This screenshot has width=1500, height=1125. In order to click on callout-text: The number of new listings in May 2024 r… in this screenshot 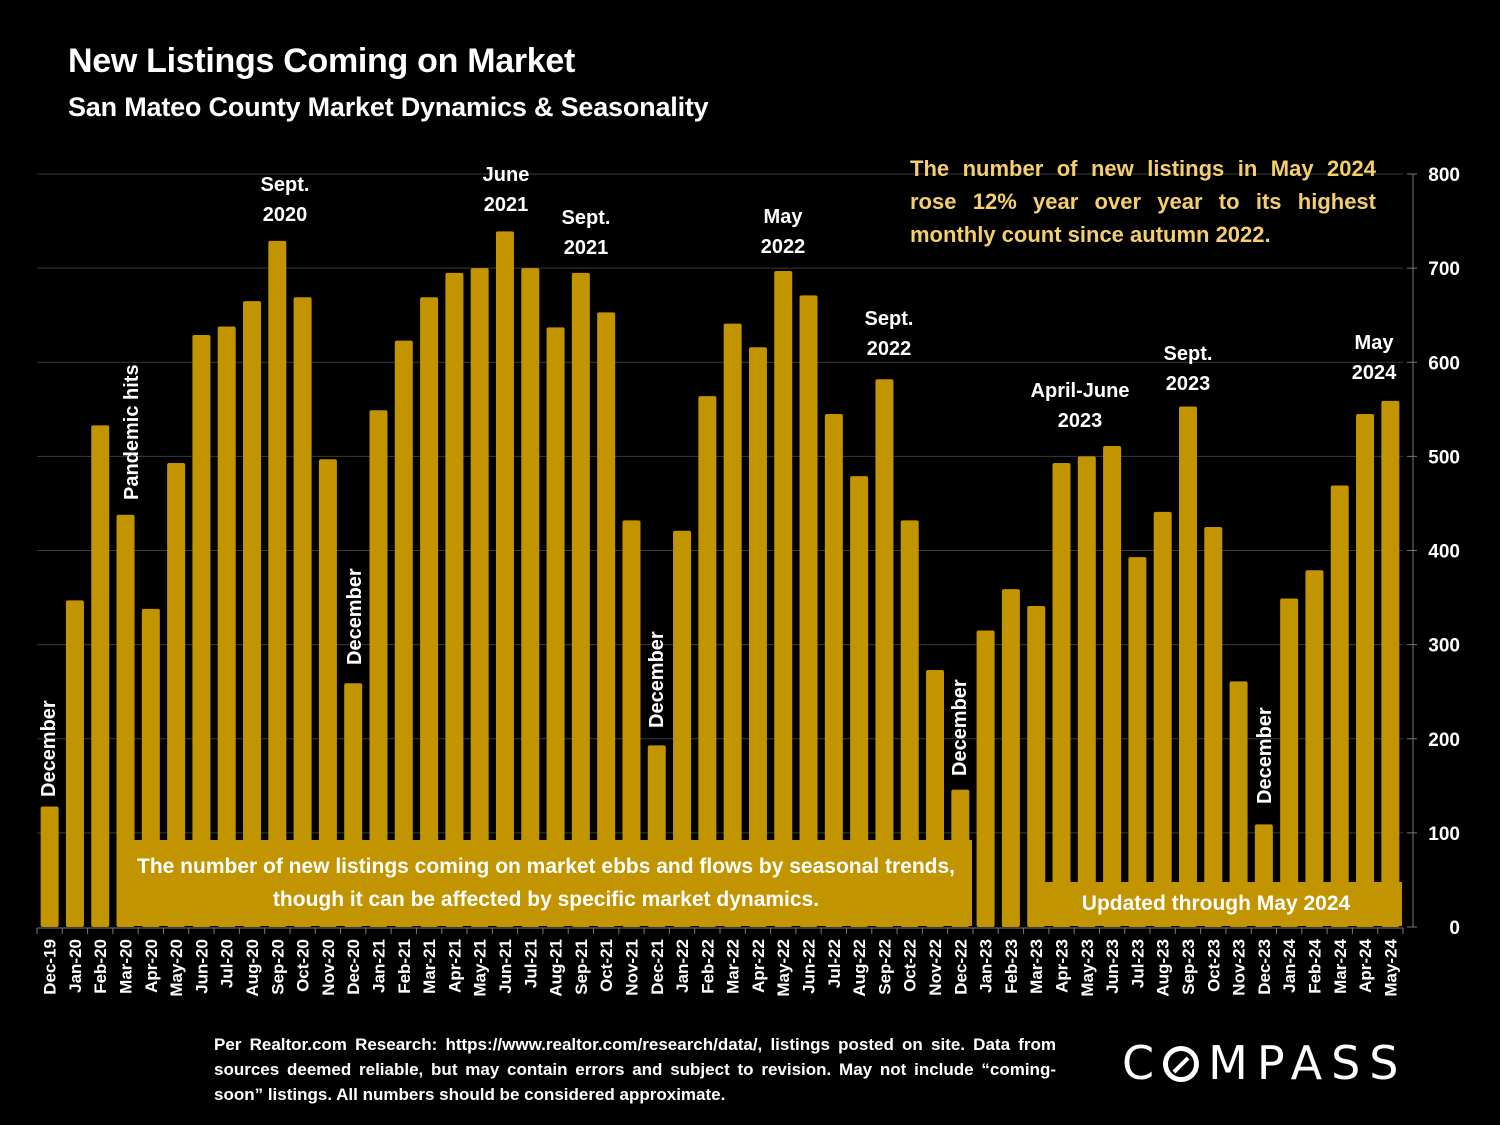, I will do `click(1143, 201)`.